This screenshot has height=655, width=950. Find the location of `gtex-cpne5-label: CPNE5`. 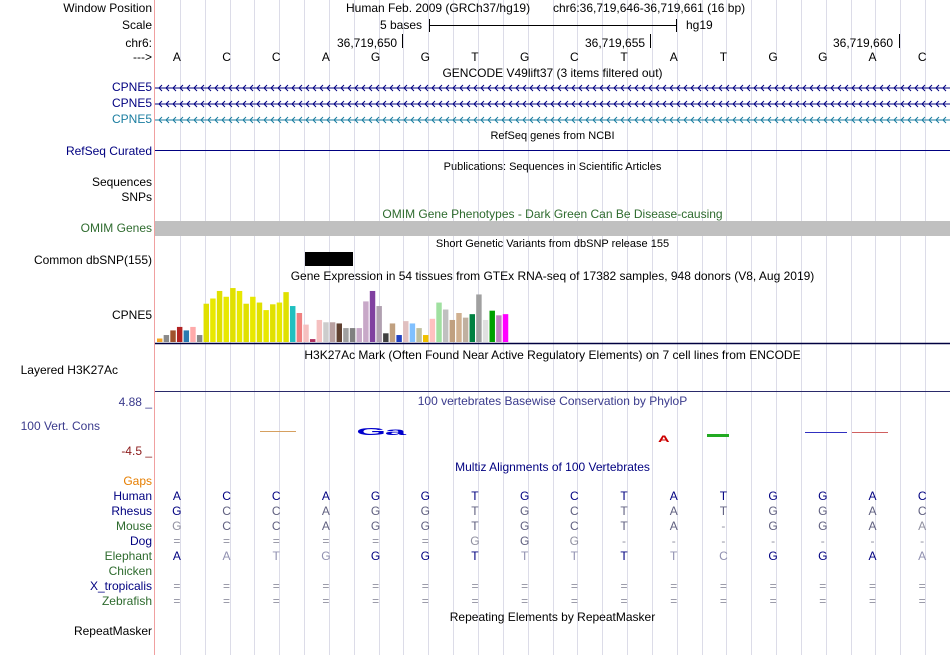

gtex-cpne5-label: CPNE5 is located at coordinates (131, 315).